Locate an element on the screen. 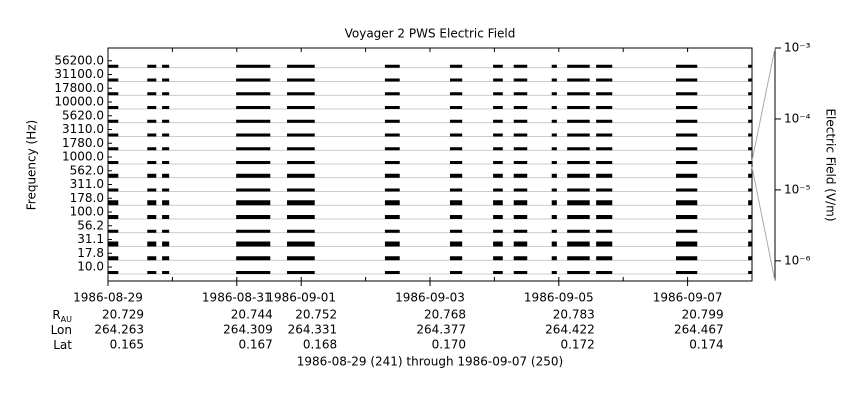  ephemeris-value: 264.331 is located at coordinates (313, 330).